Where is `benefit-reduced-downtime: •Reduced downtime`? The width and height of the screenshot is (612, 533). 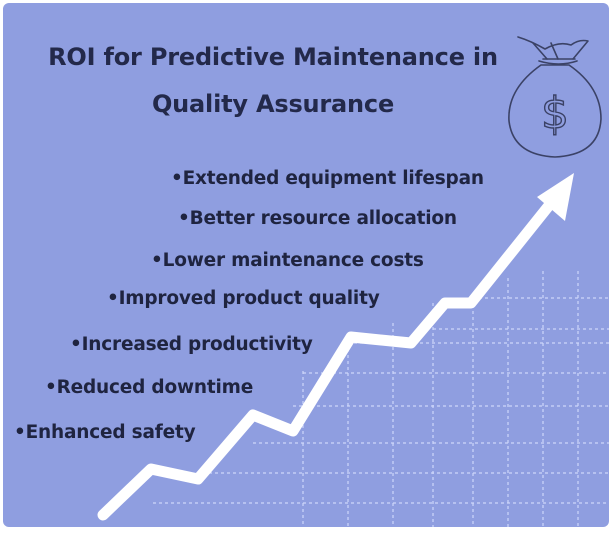
benefit-reduced-downtime: •Reduced downtime is located at coordinates (149, 387).